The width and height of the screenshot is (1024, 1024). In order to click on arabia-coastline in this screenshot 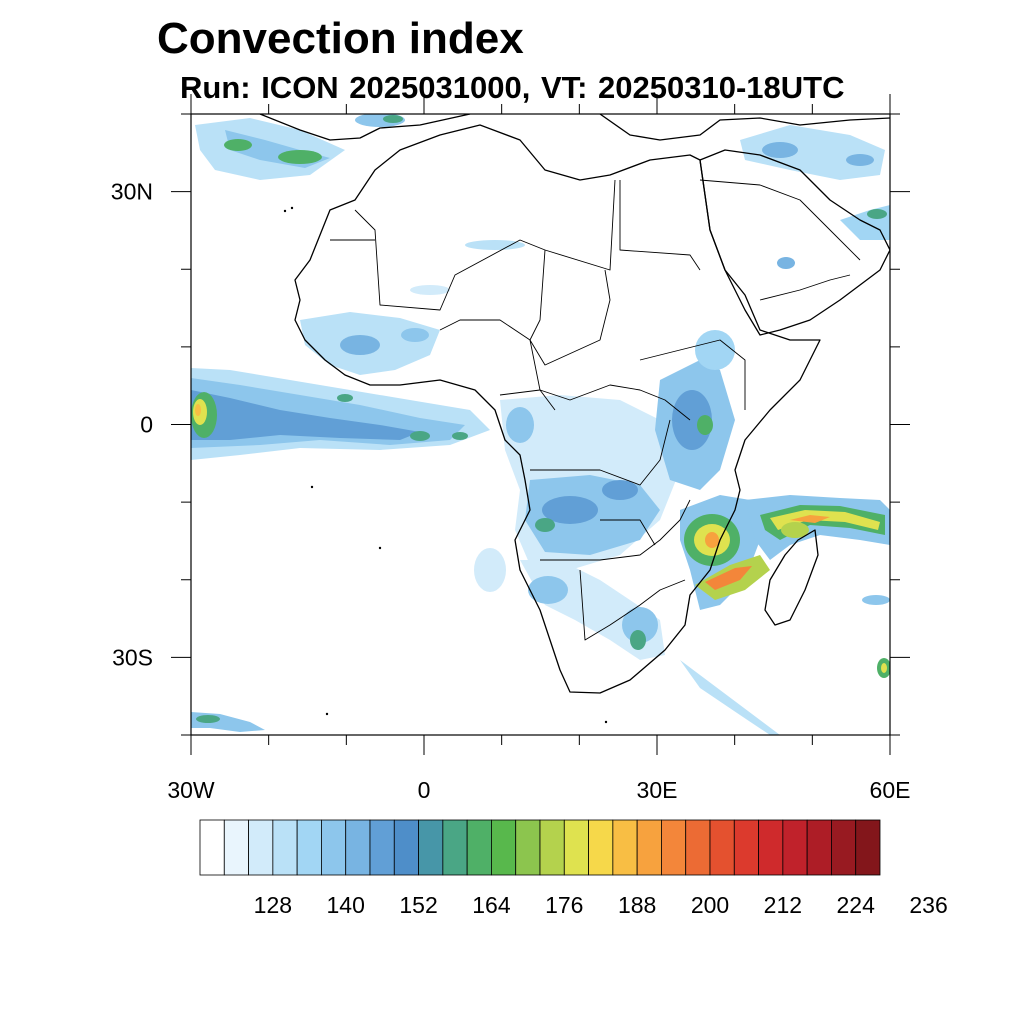, I will do `click(794, 242)`.